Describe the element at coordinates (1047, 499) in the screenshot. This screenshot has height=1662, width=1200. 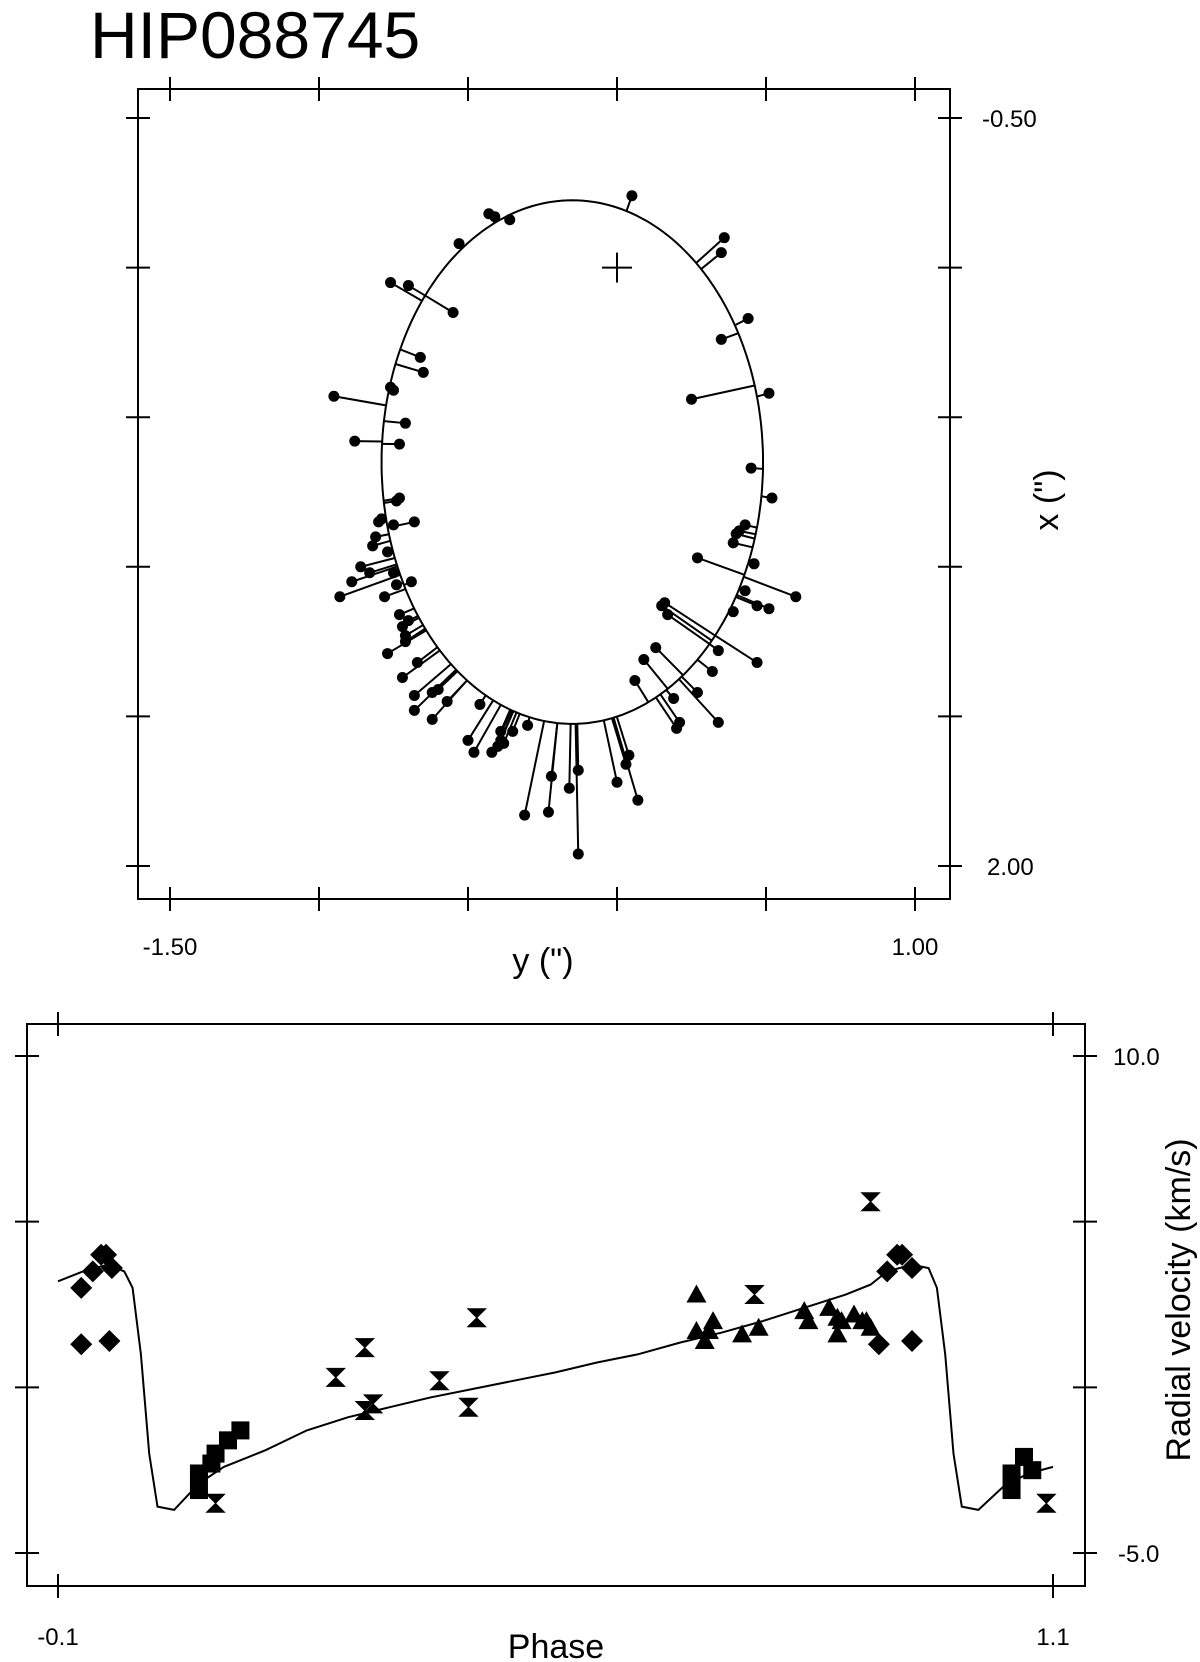
I see `orbit-y-axis-label: x (")` at that location.